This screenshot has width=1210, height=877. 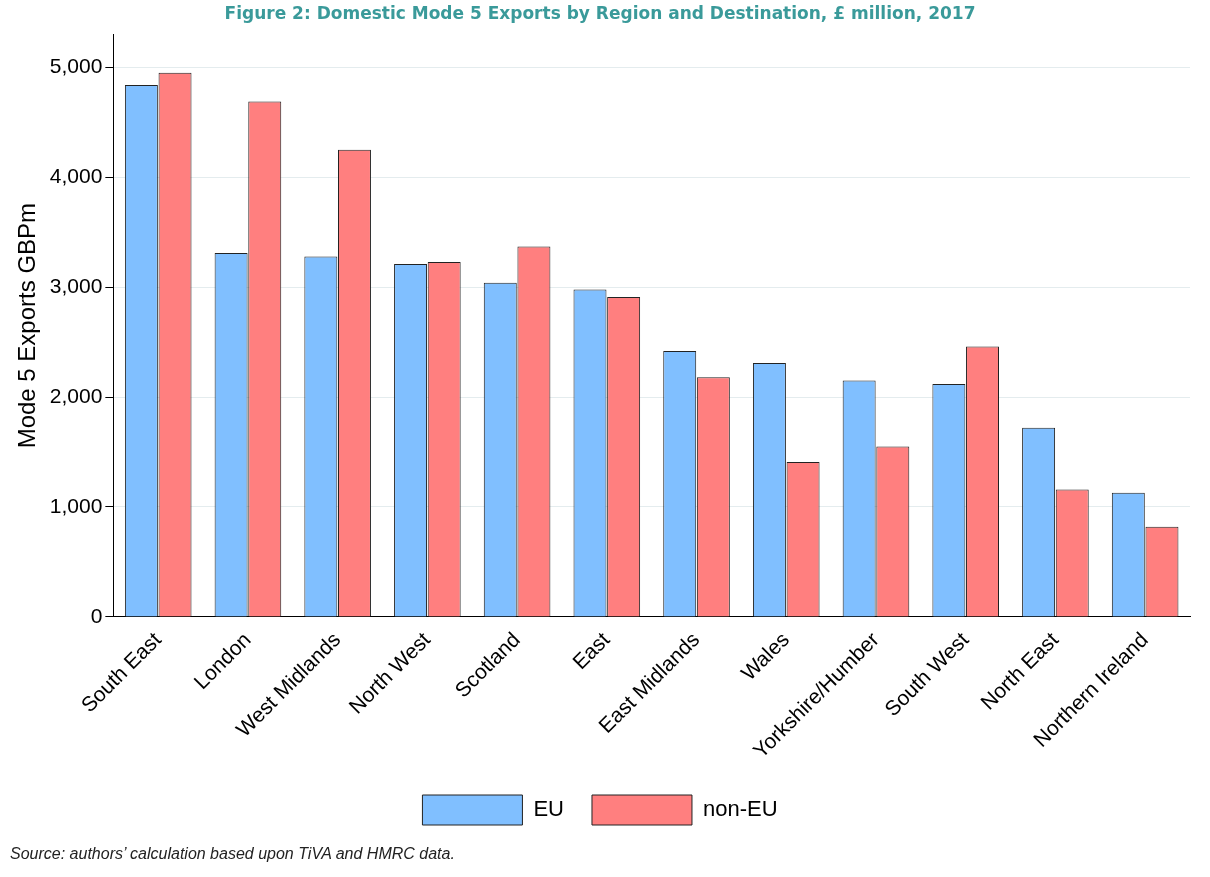 What do you see at coordinates (600, 12) in the screenshot?
I see `chart-title: Figure 2: Domestic Mode 5 Exports by Region and Destination, £ million, 2017` at bounding box center [600, 12].